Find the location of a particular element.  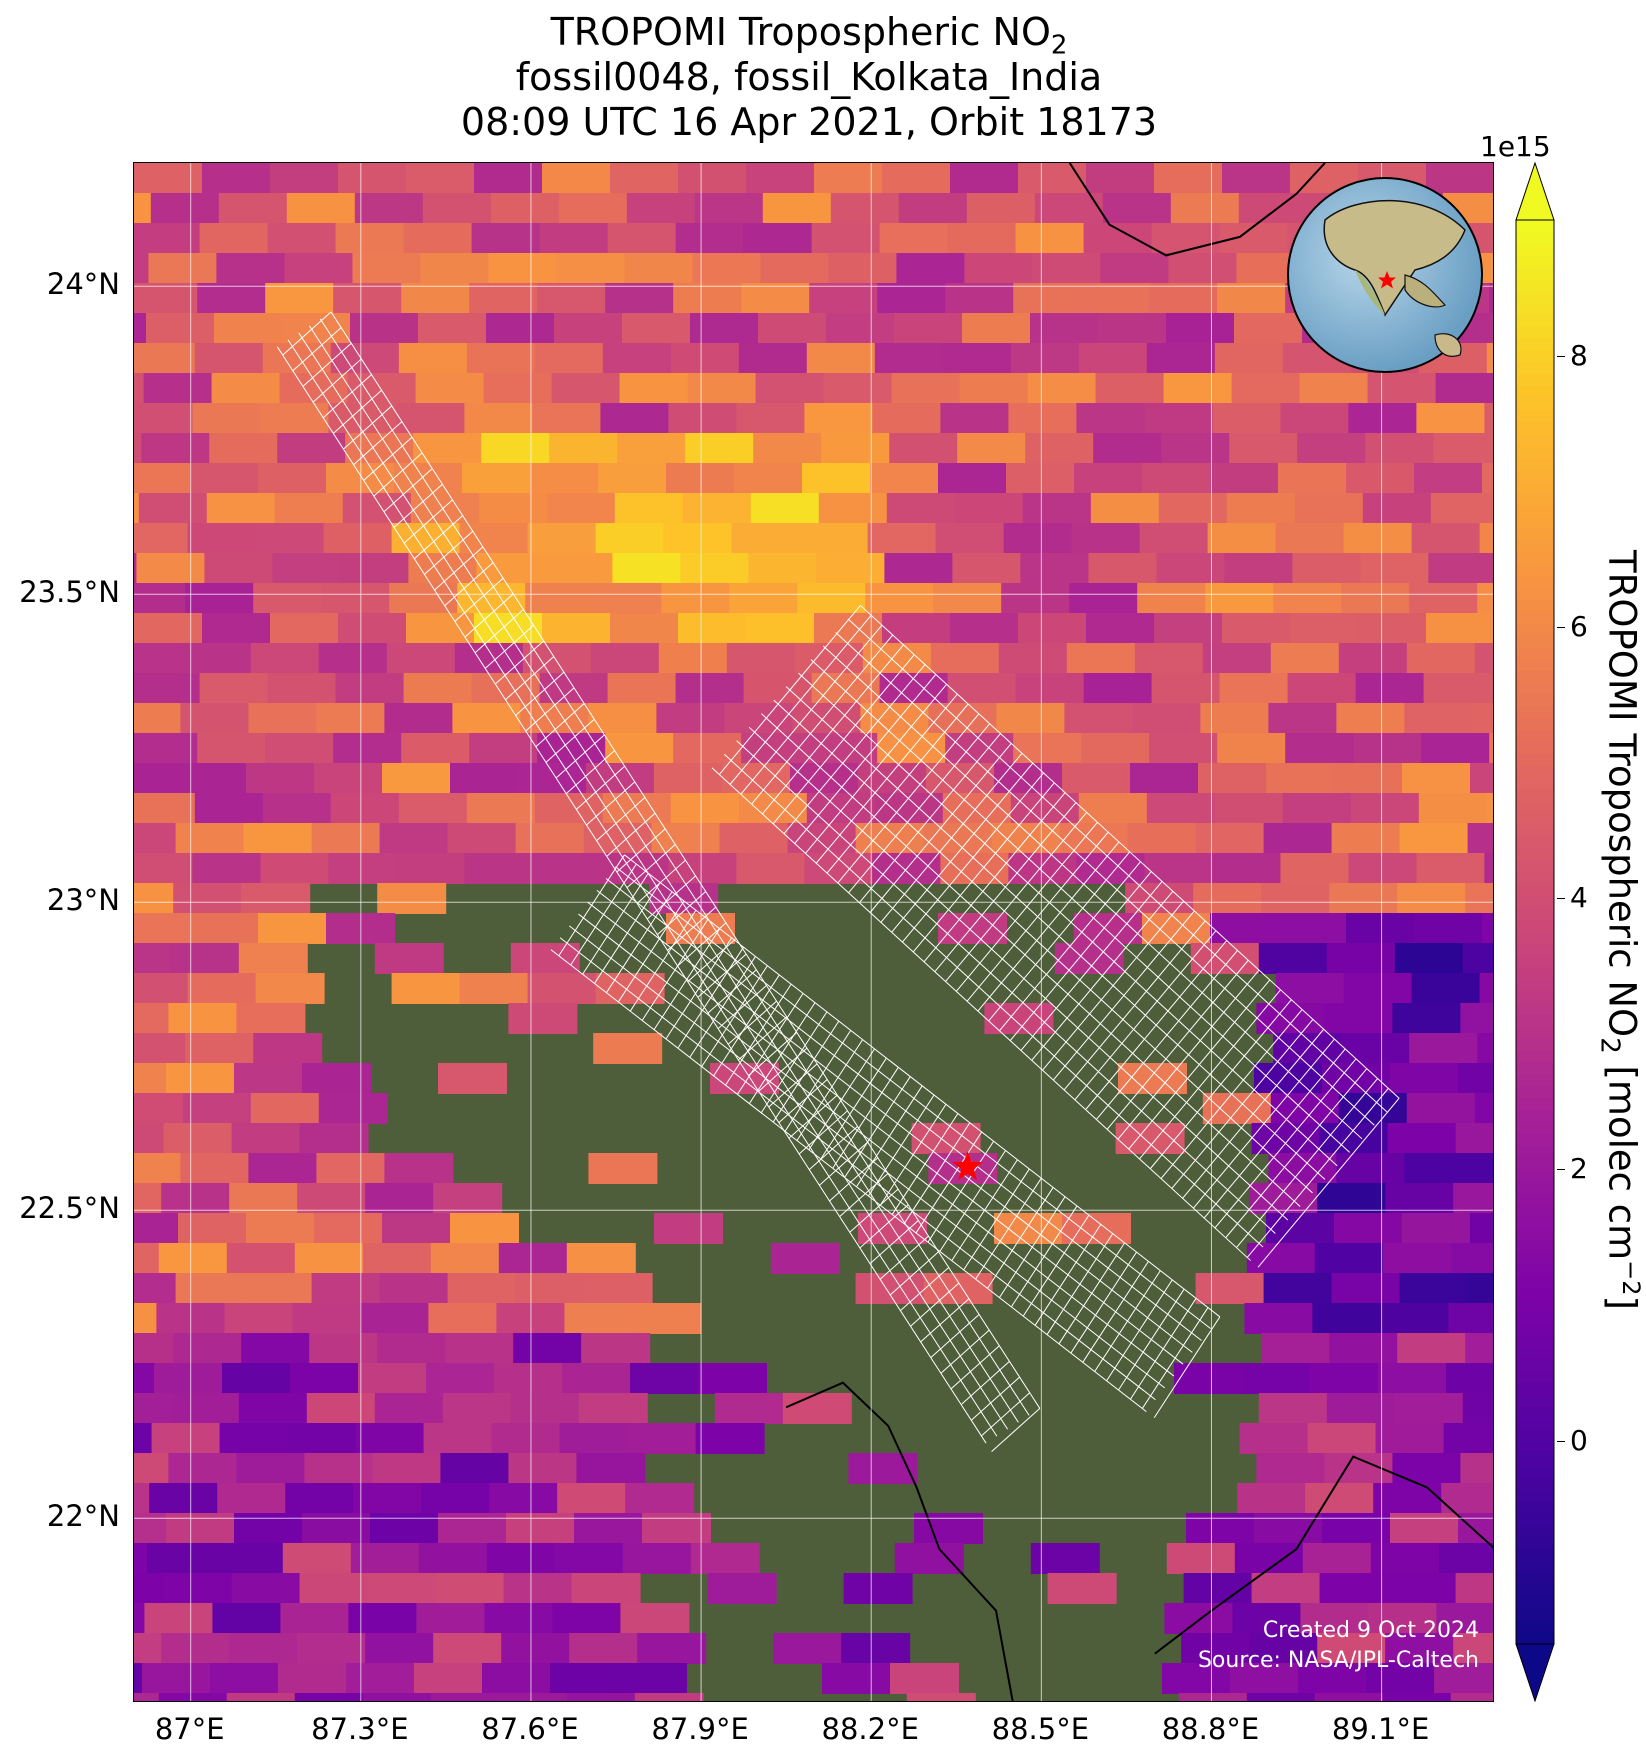

colorbar-tick-mark is located at coordinates (1561, 1170).